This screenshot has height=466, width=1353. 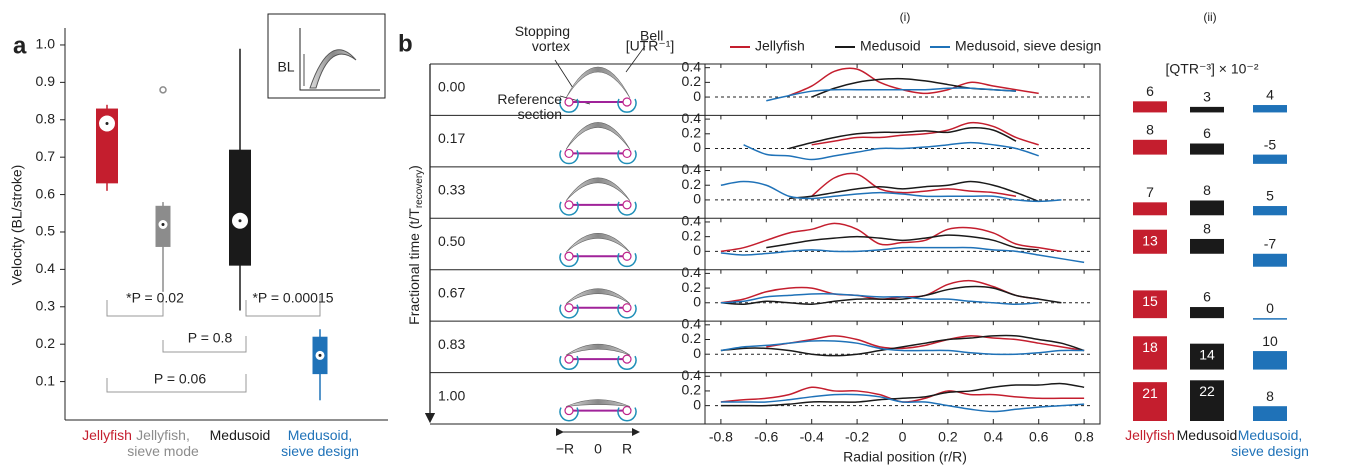 I want to click on p-value: P = 0.8, so click(x=210, y=338).